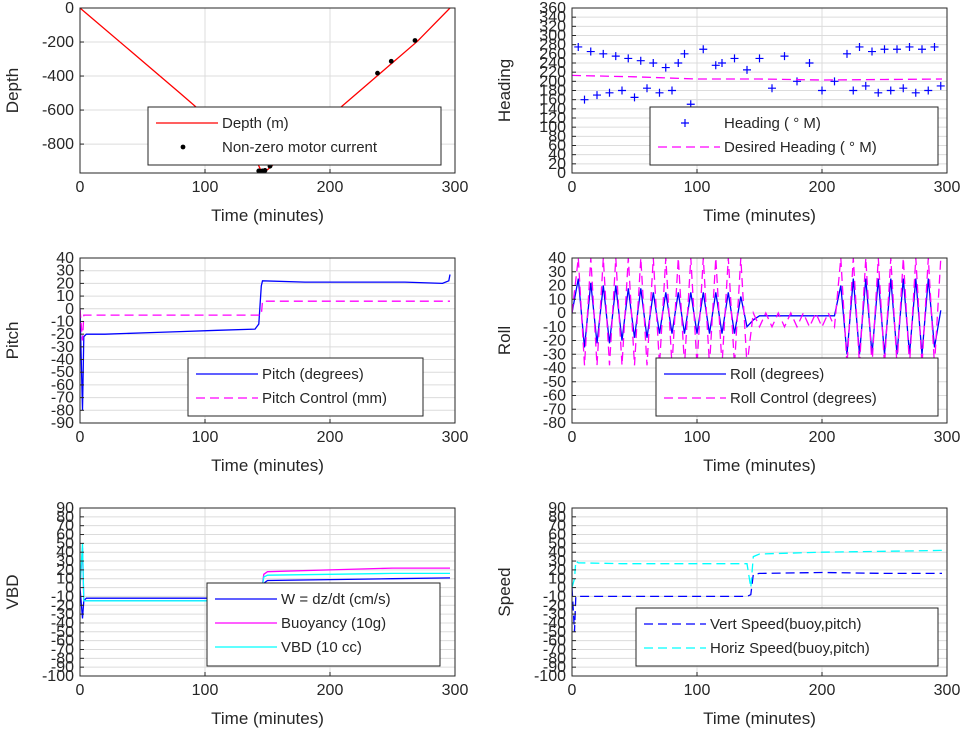  I want to click on roll-xtick-label-0: 0, so click(572, 437).